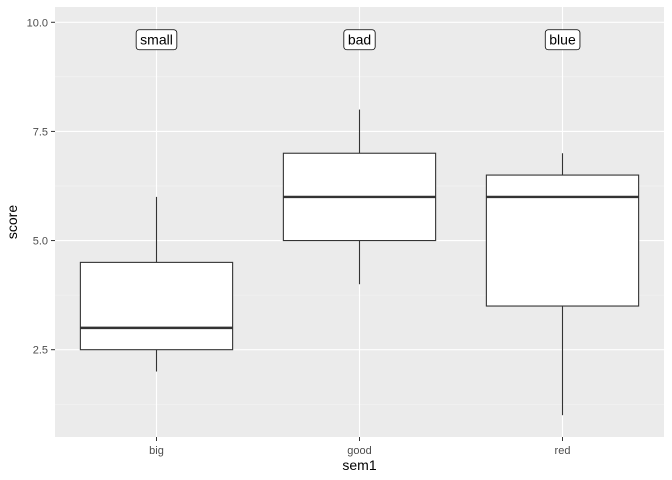 Image resolution: width=672 pixels, height=480 pixels. Describe the element at coordinates (40, 351) in the screenshot. I see `y-tick-label: 2.5` at that location.